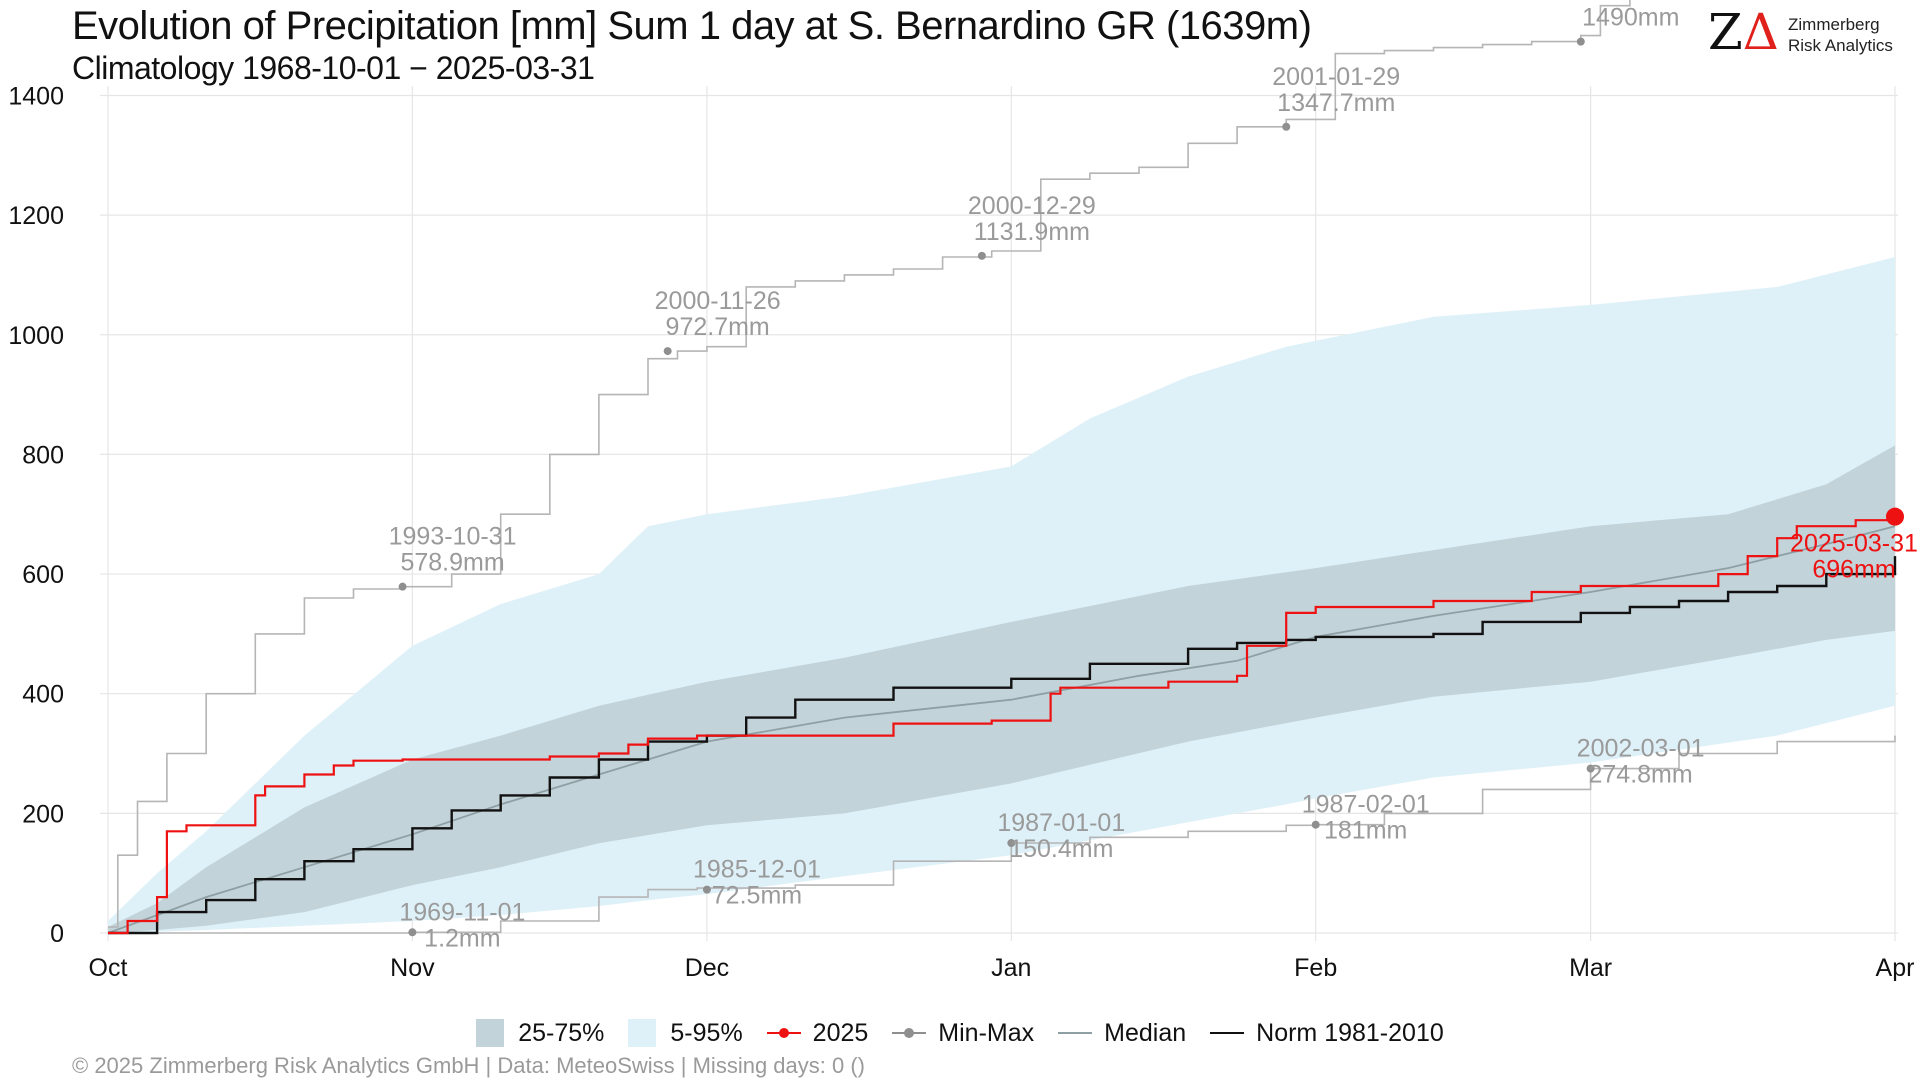 This screenshot has height=1080, width=1920. Describe the element at coordinates (1641, 749) in the screenshot. I see `min-date-label: 2002-03-01` at that location.